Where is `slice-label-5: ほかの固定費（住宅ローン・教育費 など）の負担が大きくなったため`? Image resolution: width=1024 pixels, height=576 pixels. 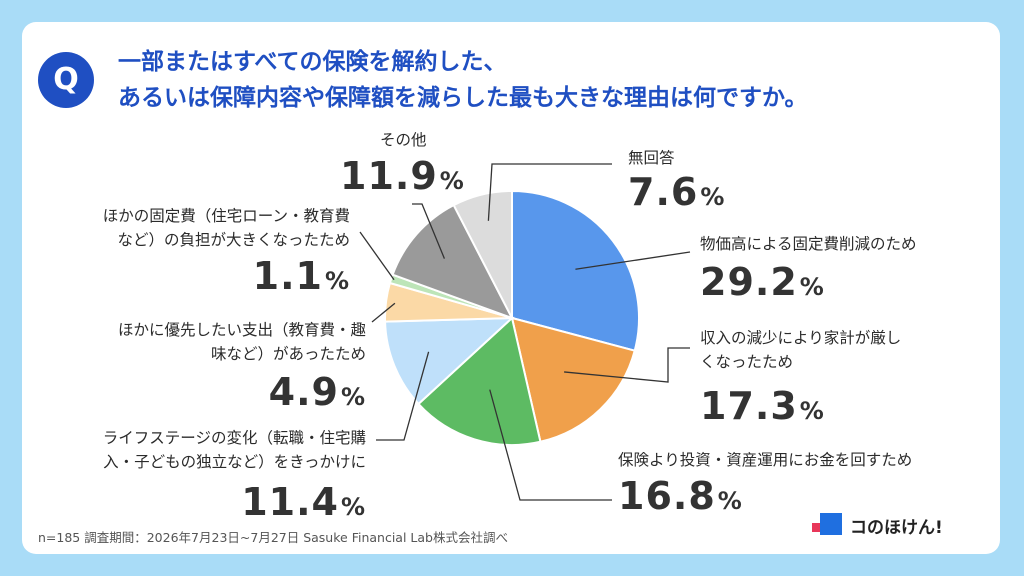
slice-label-5: ほかの固定費（住宅ローン・教育費 など）の負担が大きくなったため is located at coordinates (226, 228).